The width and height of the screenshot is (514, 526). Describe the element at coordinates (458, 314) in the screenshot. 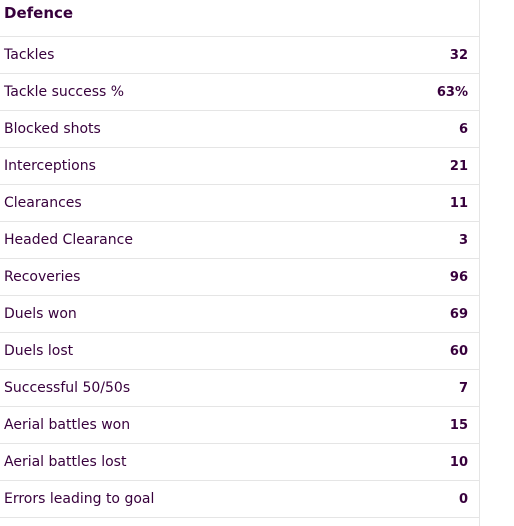

I see `stat-value: 69` at that location.